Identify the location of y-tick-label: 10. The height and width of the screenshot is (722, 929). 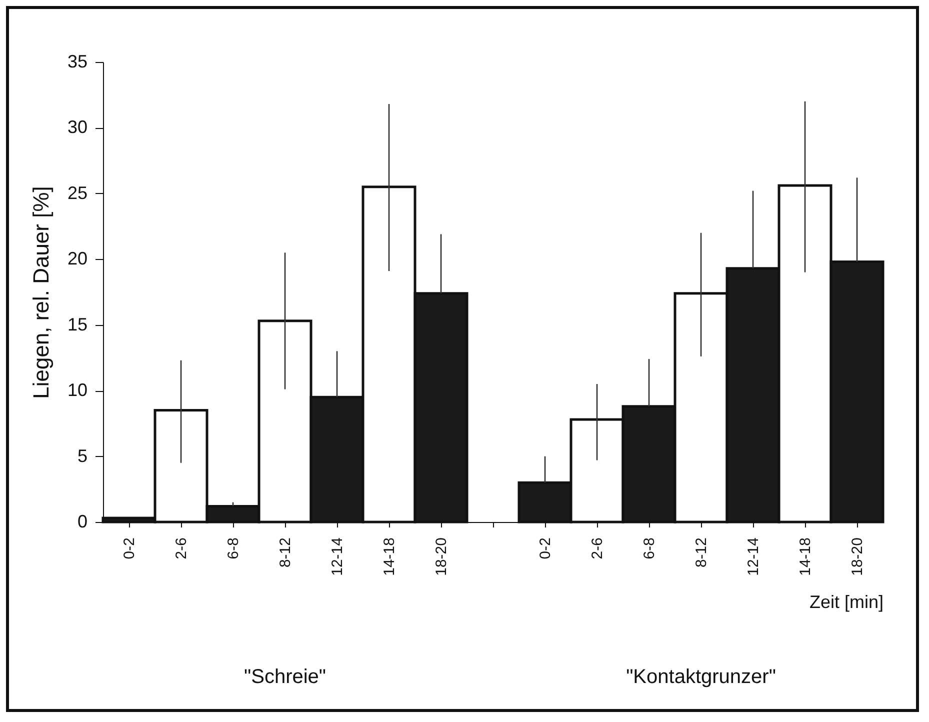
(77, 390).